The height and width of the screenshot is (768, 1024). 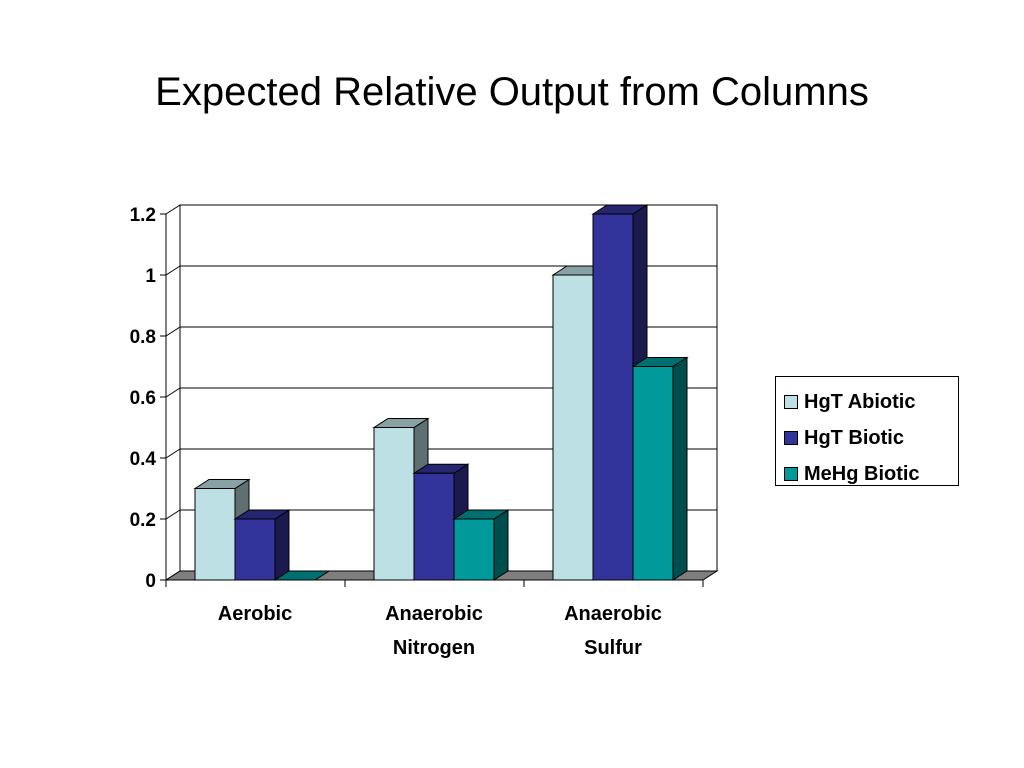 What do you see at coordinates (854, 437) in the screenshot?
I see `legend-label-hgt-biotic: HgT Biotic` at bounding box center [854, 437].